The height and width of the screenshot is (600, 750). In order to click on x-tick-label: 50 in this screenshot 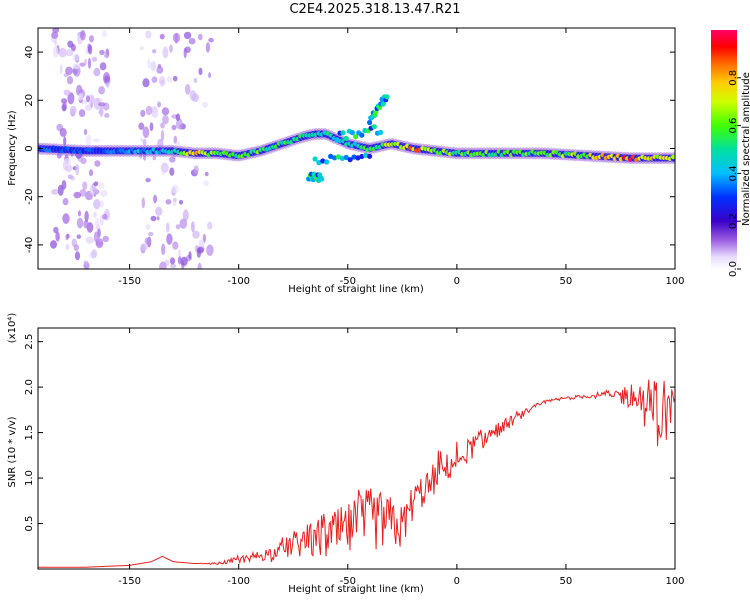, I will do `click(566, 581)`.